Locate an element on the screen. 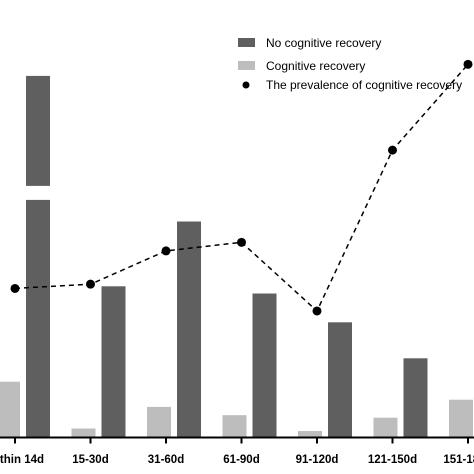 The width and height of the screenshot is (474, 474). x-tick-label: 91-120d is located at coordinates (317, 460).